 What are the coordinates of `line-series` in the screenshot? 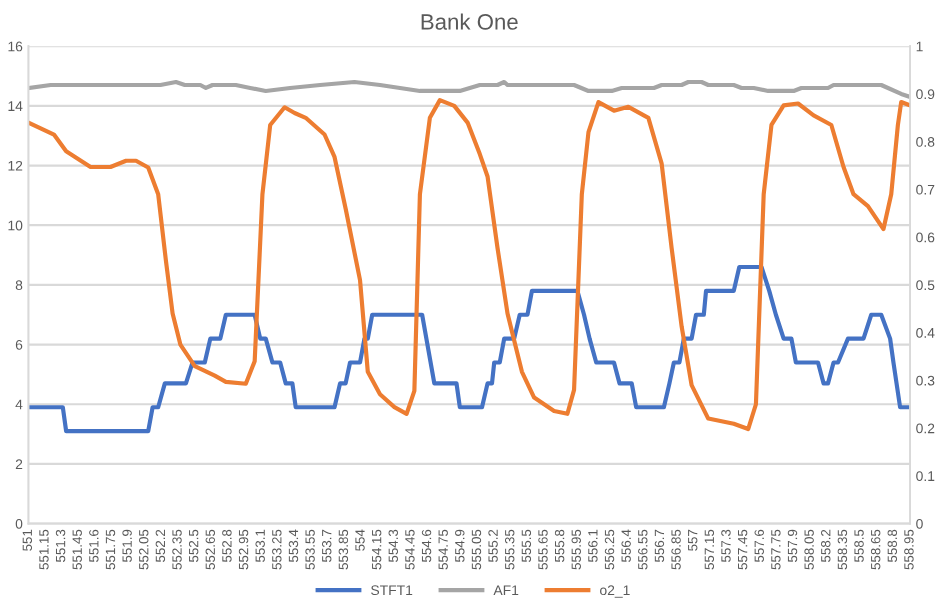 It's located at (469, 89).